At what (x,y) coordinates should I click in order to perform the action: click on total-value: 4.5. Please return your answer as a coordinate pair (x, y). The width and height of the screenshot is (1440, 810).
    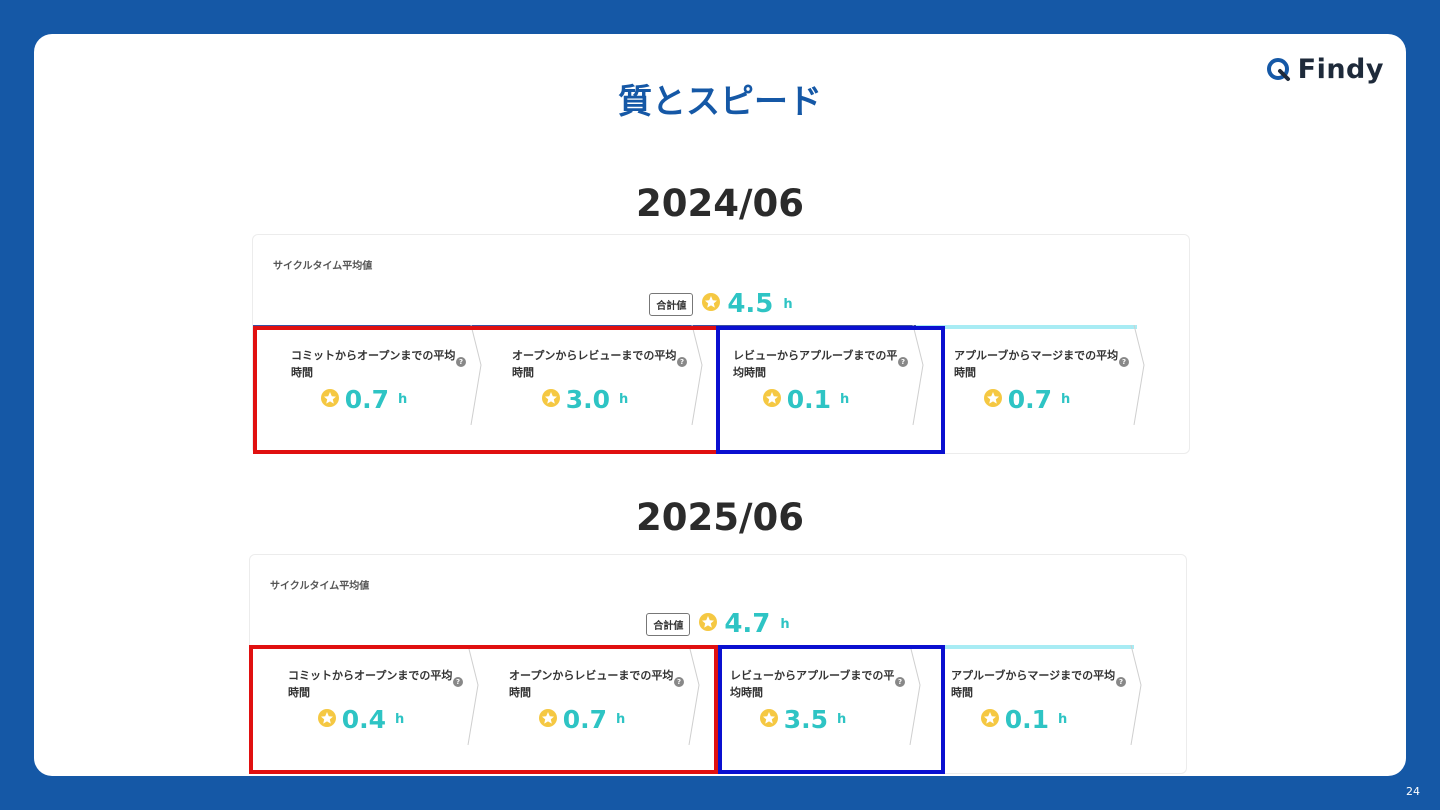
    Looking at the image, I should click on (750, 304).